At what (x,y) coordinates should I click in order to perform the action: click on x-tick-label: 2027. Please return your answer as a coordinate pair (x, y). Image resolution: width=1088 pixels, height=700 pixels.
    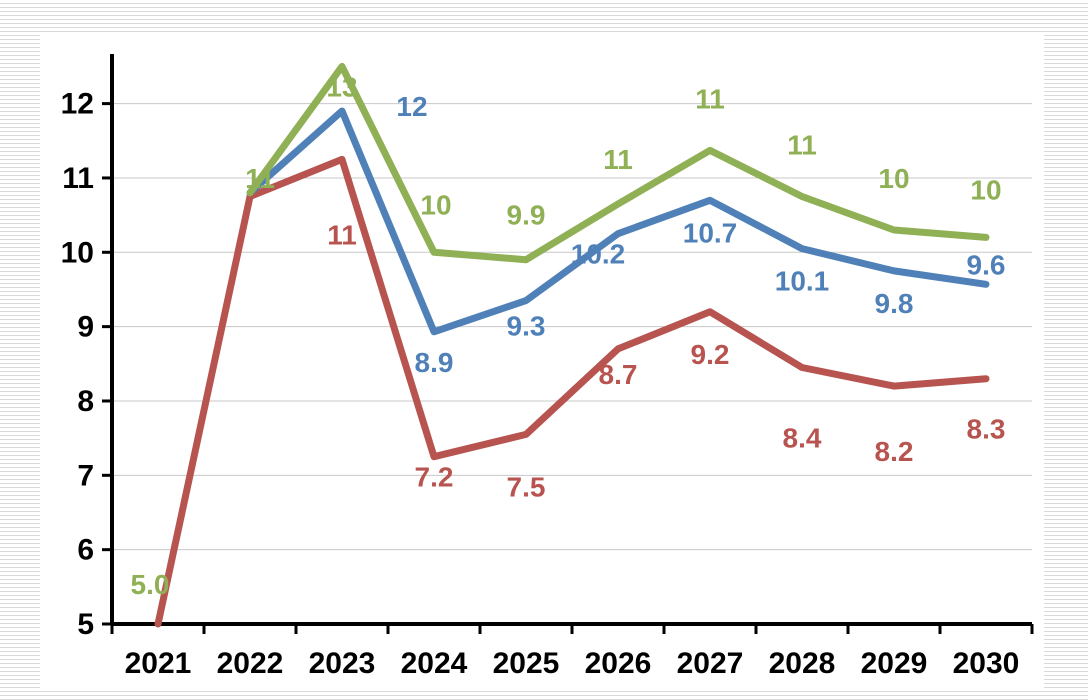
    Looking at the image, I should click on (710, 663).